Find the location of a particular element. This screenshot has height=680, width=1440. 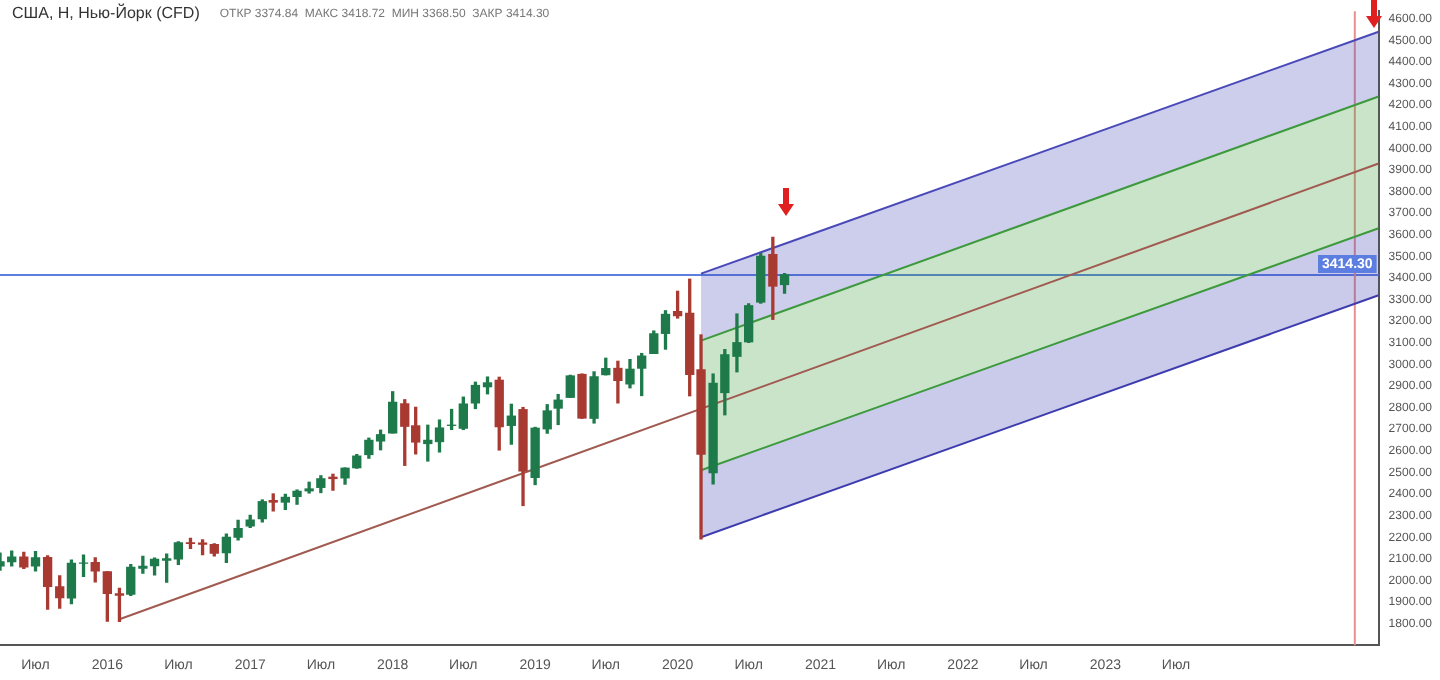

chart-title: США, Н, Нью-Йорк (CFD) is located at coordinates (106, 12).